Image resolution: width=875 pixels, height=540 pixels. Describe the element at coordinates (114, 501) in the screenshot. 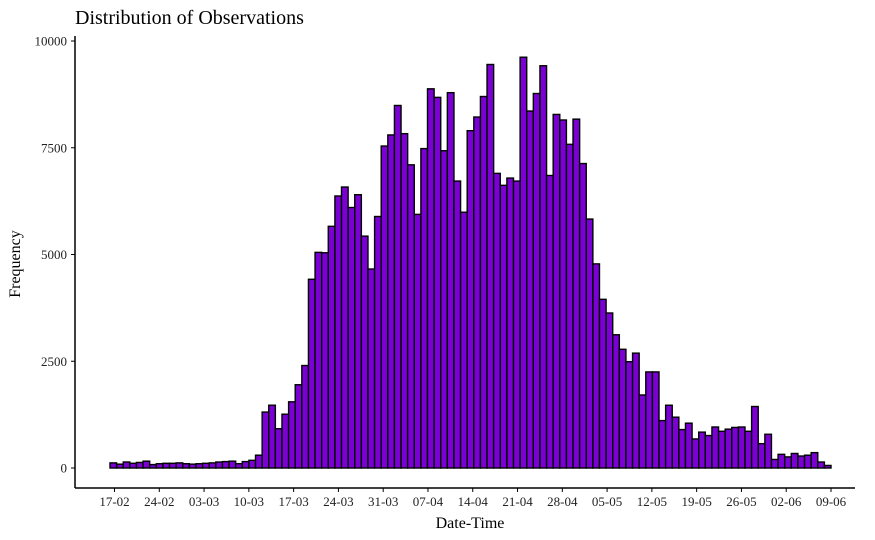

I see `x-tick-label: 17-02` at that location.